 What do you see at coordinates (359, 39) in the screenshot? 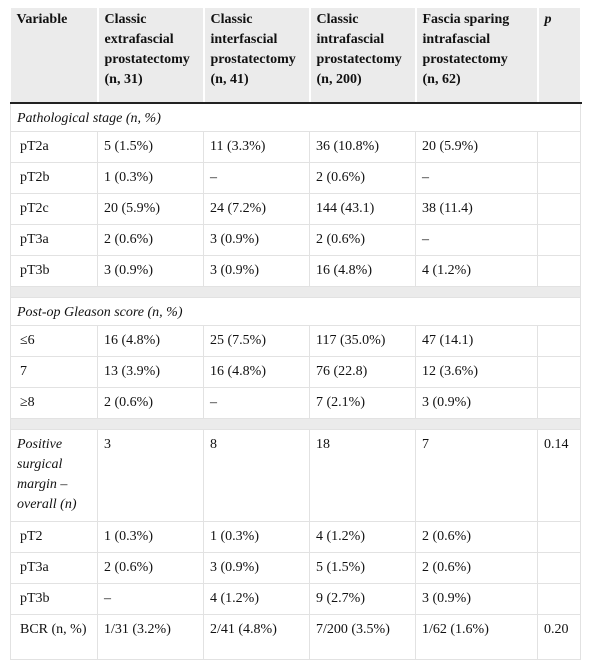
I see `column-title: Classic intrafascial prostatectomy` at bounding box center [359, 39].